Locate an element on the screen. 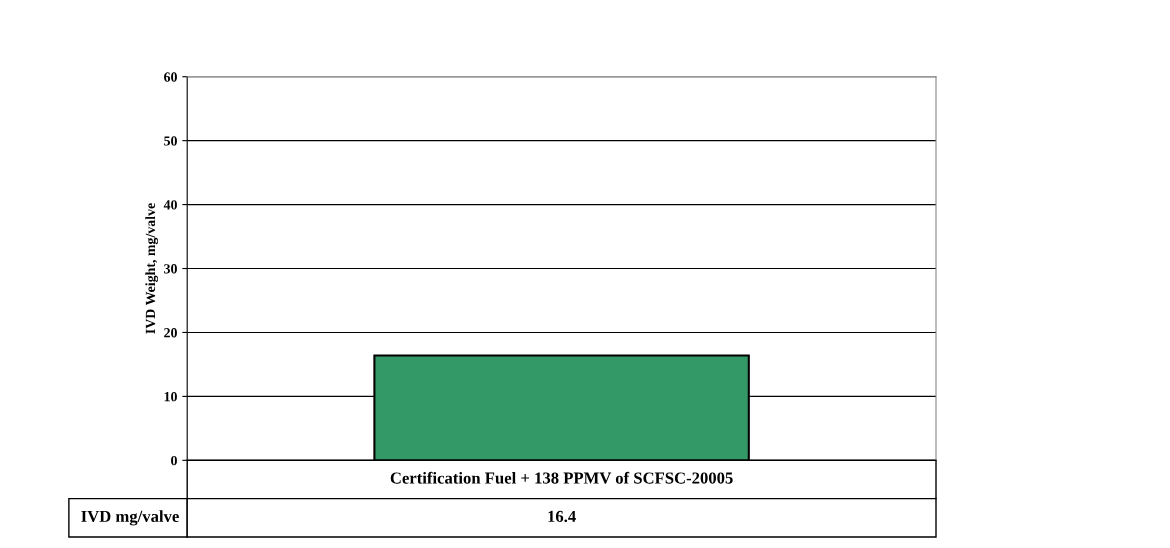 This screenshot has height=548, width=1170. y-tick-label: 10 is located at coordinates (170, 396).